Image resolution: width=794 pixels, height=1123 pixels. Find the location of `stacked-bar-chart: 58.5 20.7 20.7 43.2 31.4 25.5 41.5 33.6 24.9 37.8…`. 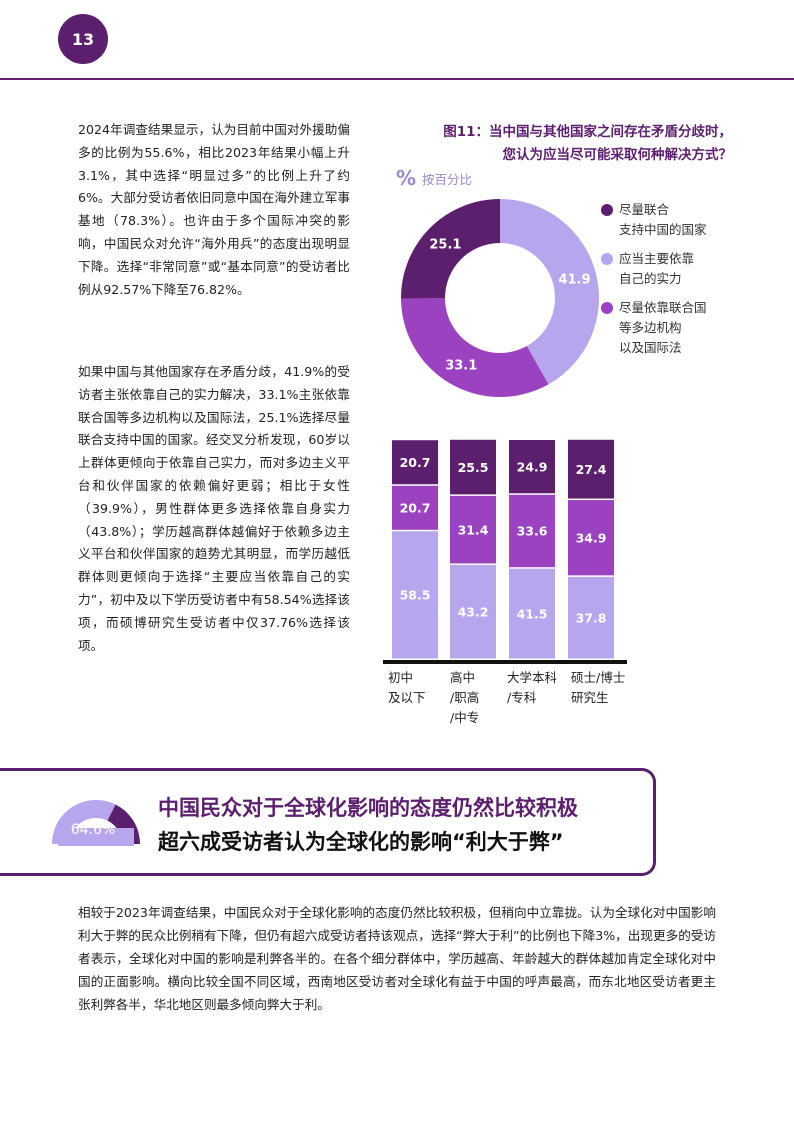

stacked-bar-chart: 58.5 20.7 20.7 43.2 31.4 25.5 41.5 33.6 24.9 37.8… is located at coordinates (503, 549).